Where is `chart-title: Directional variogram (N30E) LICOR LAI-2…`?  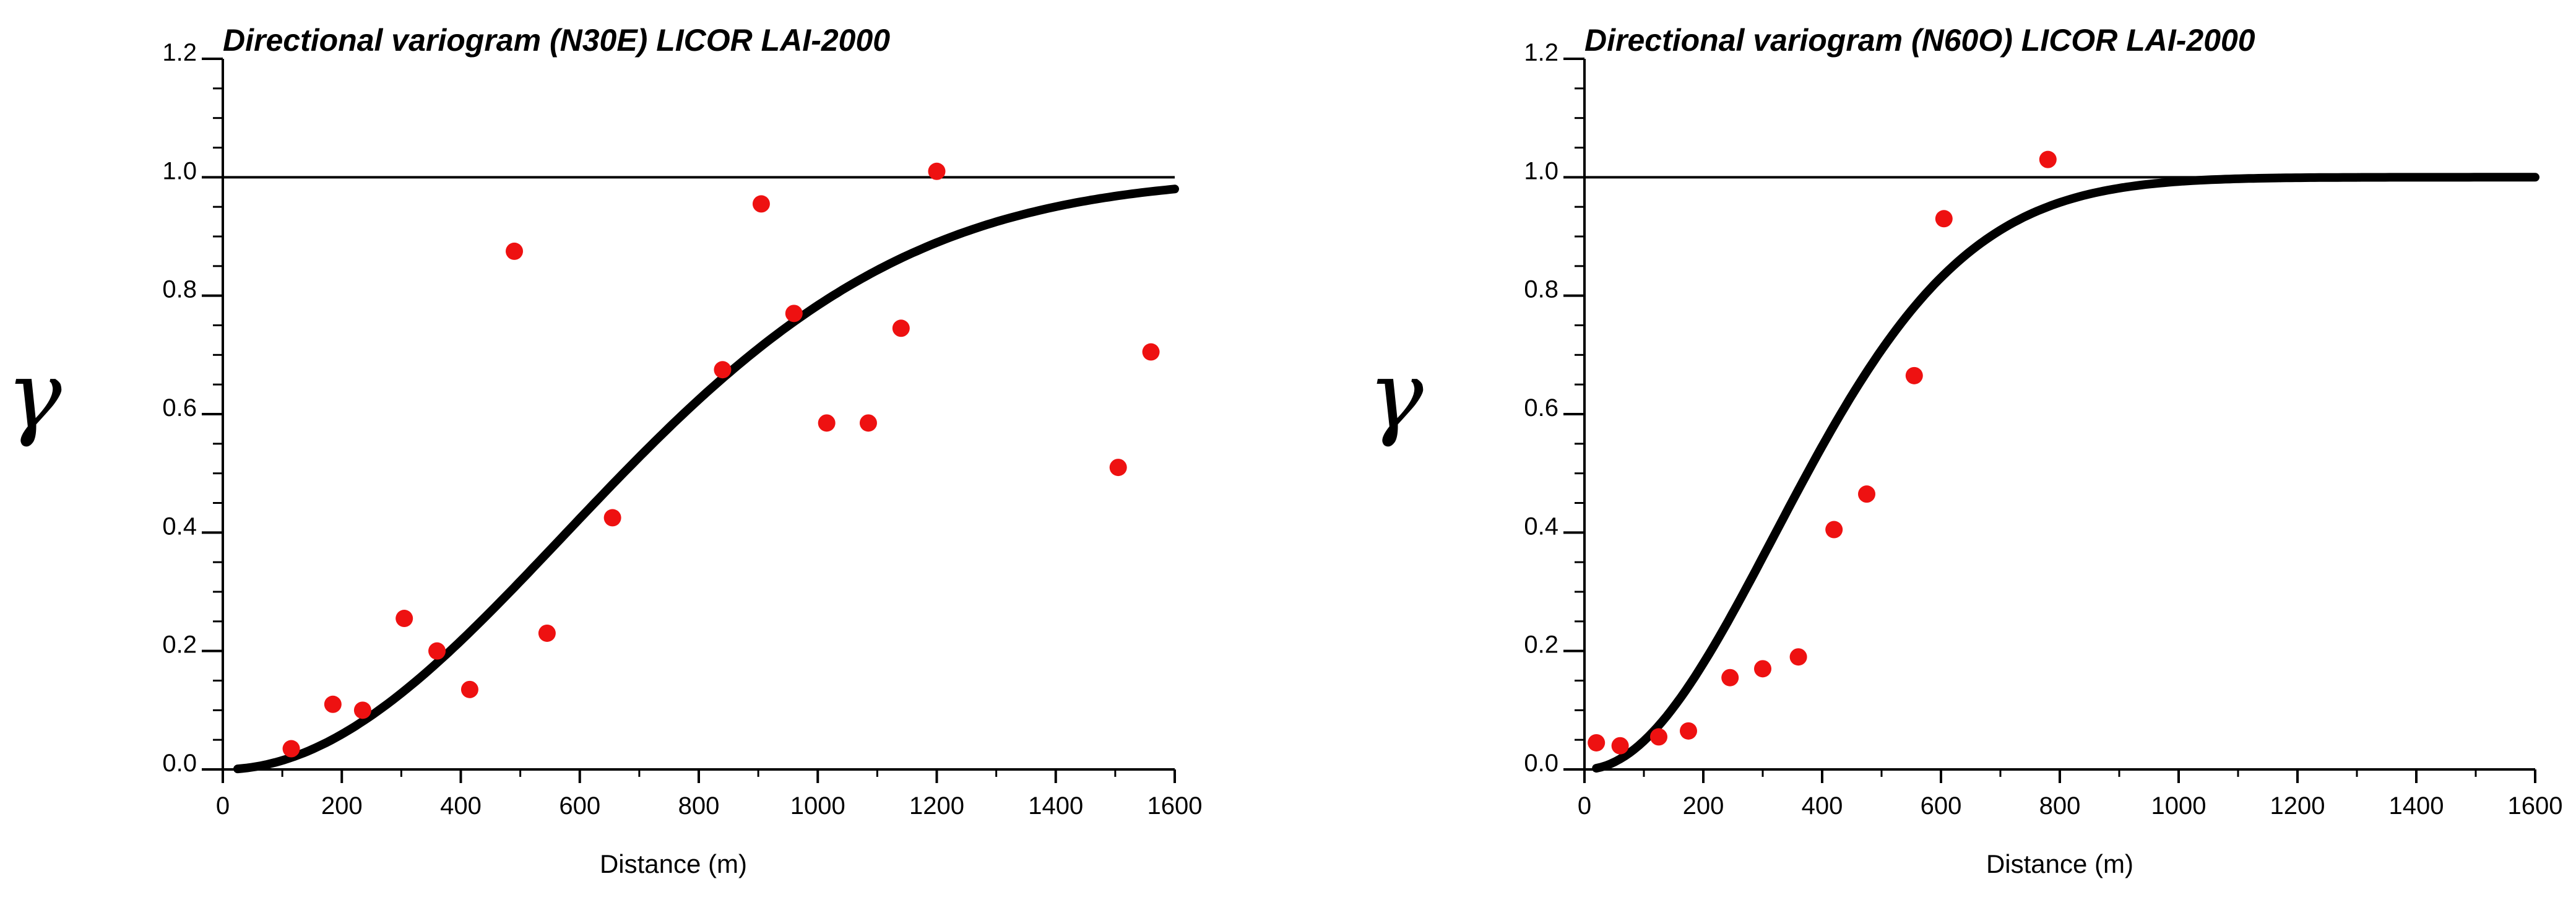 chart-title: Directional variogram (N30E) LICOR LAI-2… is located at coordinates (556, 40).